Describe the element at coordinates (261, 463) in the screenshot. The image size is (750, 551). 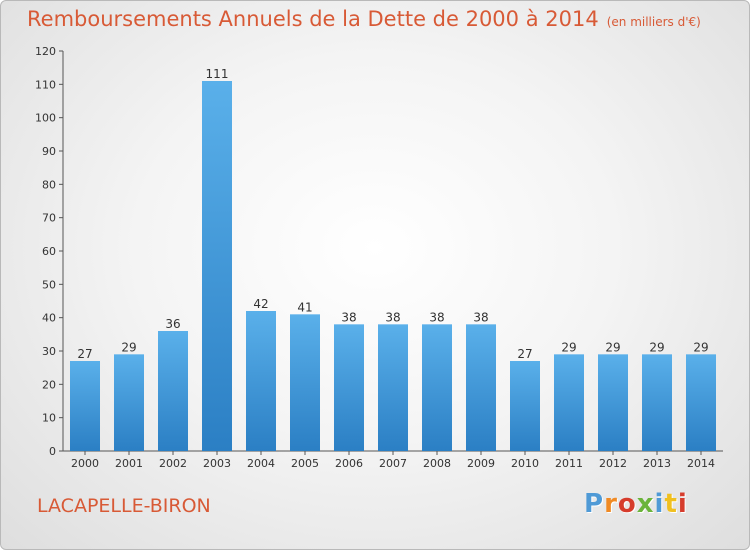
I see `x-tick-label: 2004` at that location.